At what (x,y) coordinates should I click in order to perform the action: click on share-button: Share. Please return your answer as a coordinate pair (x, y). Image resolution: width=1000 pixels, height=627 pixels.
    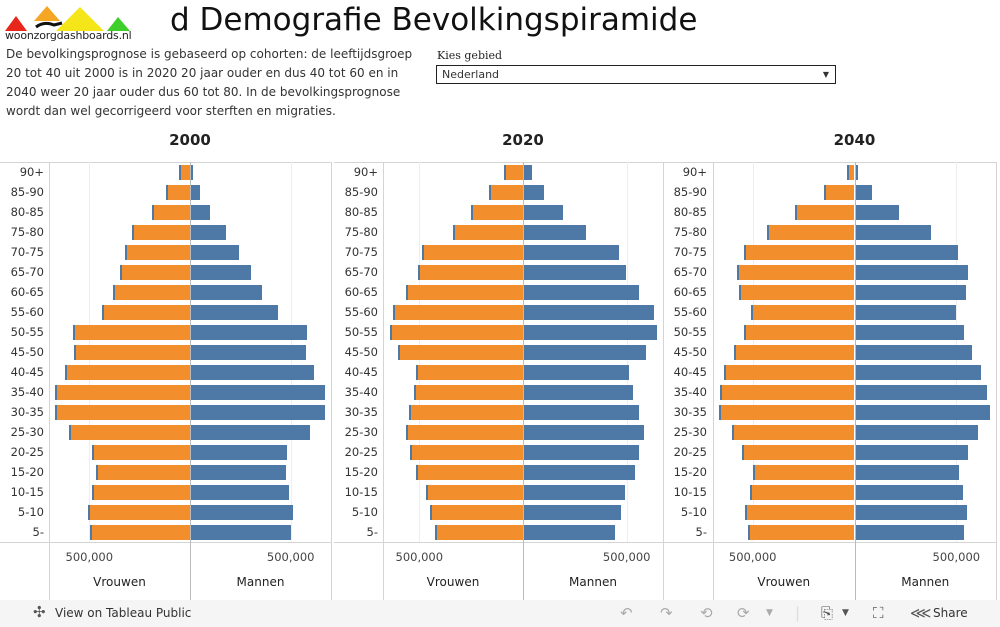
    Looking at the image, I should click on (950, 613).